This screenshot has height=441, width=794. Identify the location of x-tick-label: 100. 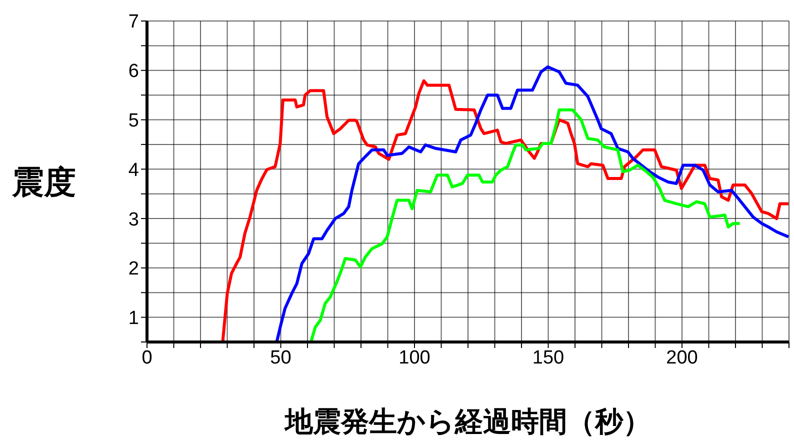
(414, 357).